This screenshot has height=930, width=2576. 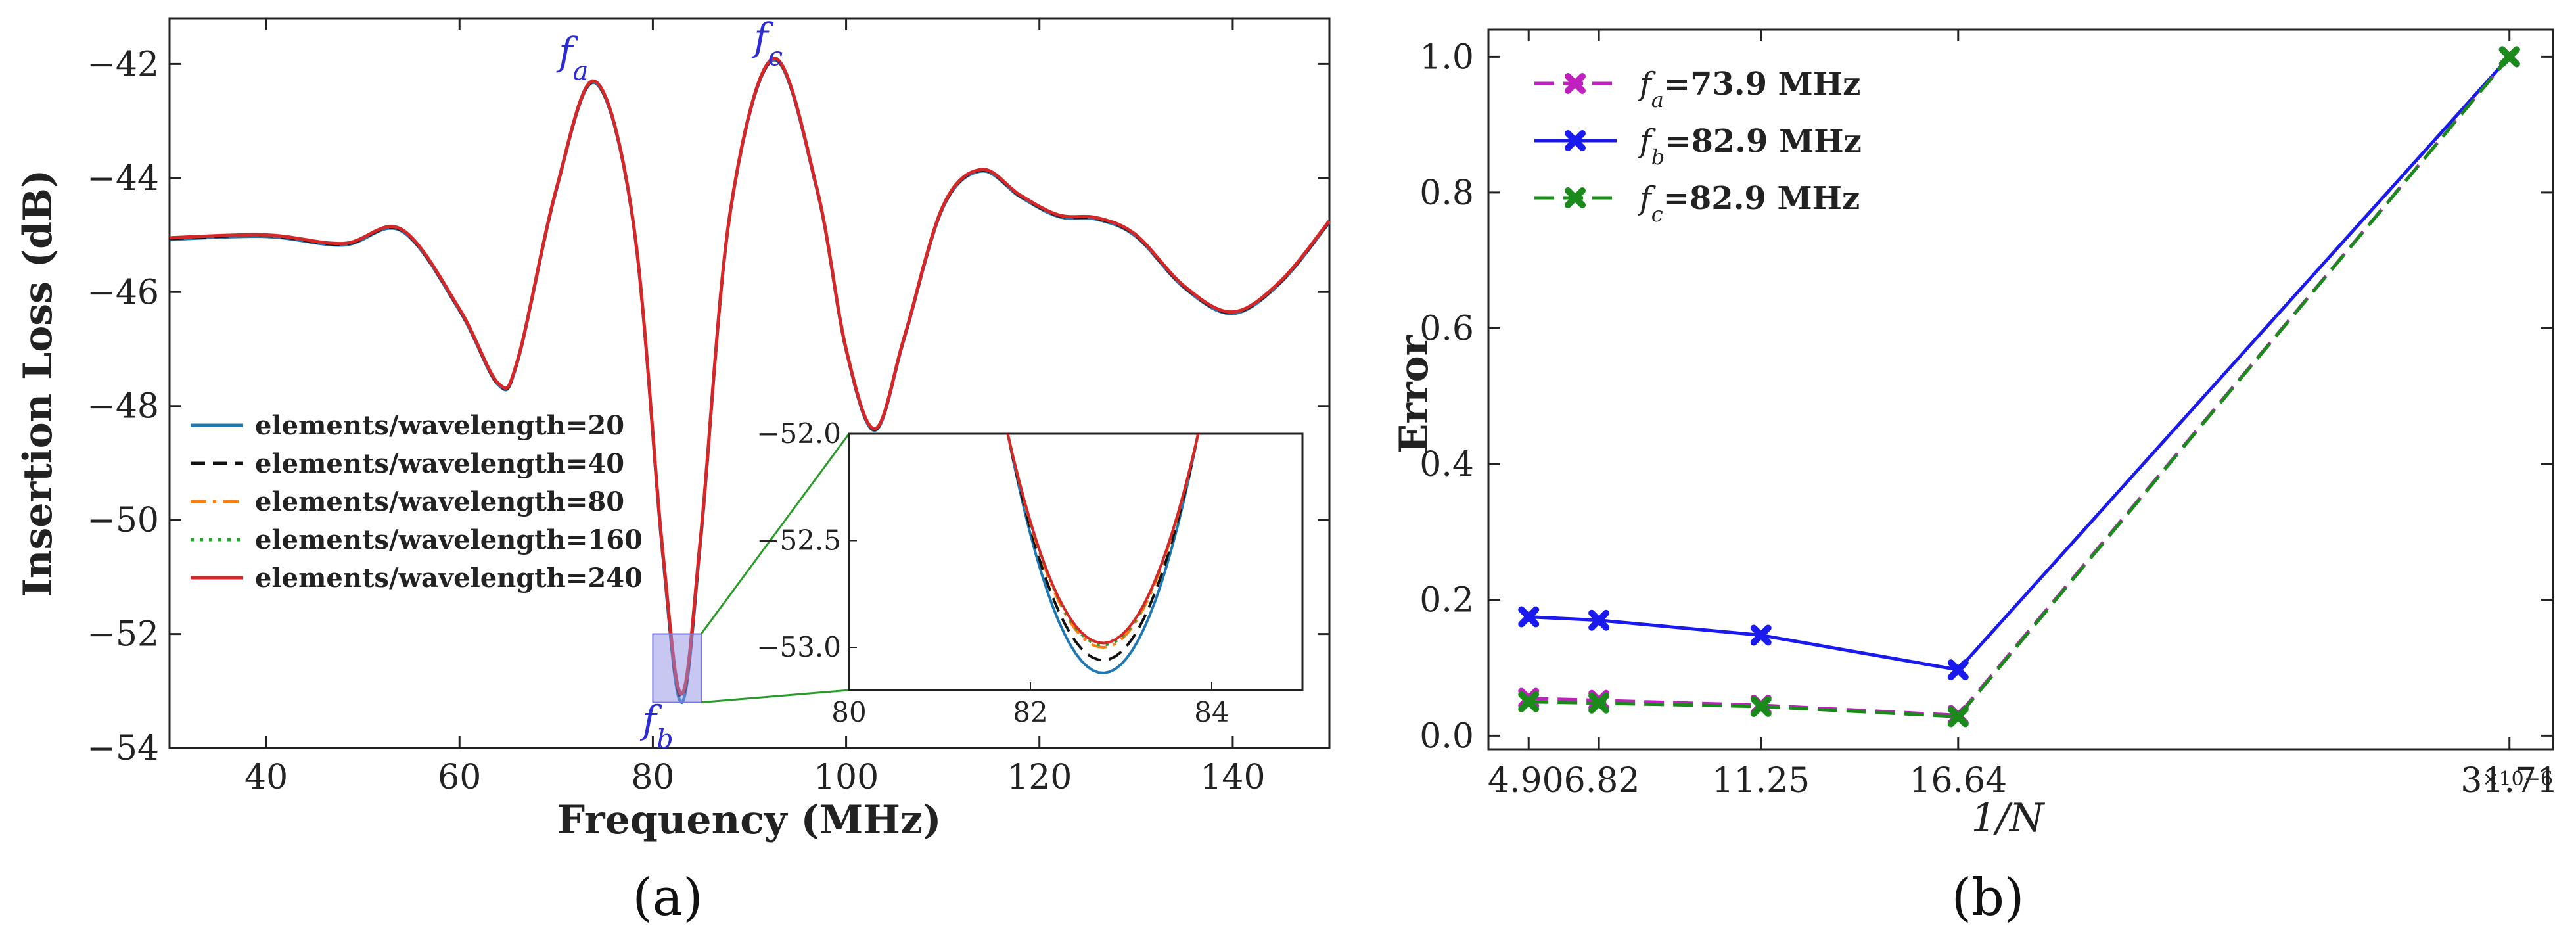 I want to click on panel-a-x-tick-label: 40, so click(x=266, y=777).